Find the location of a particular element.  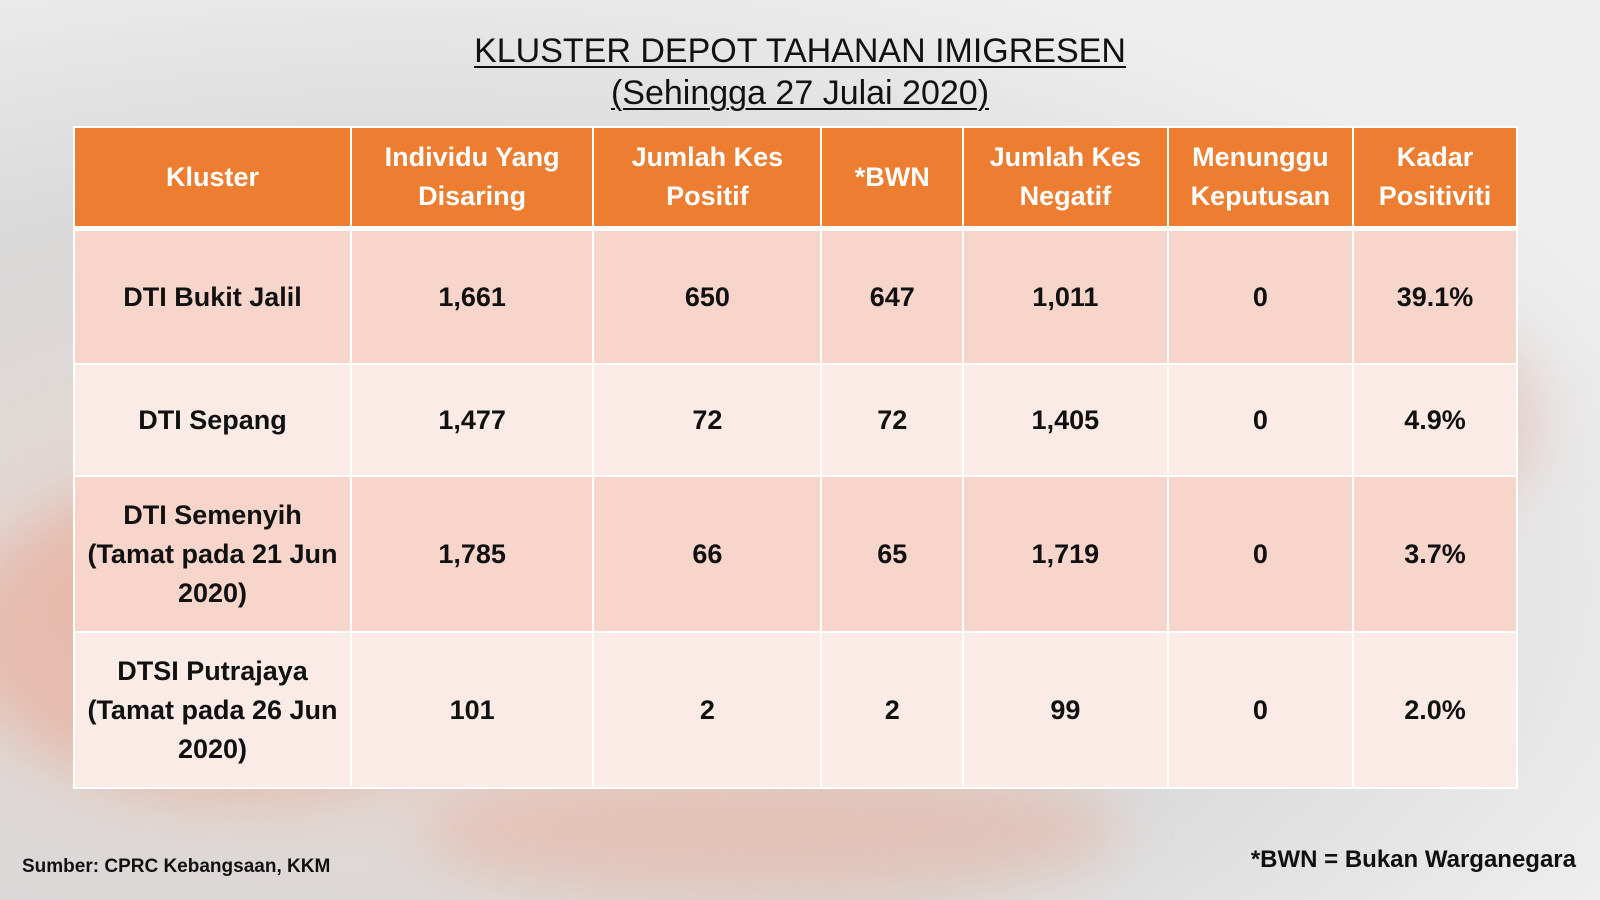

table-cell: 1,661 is located at coordinates (472, 295).